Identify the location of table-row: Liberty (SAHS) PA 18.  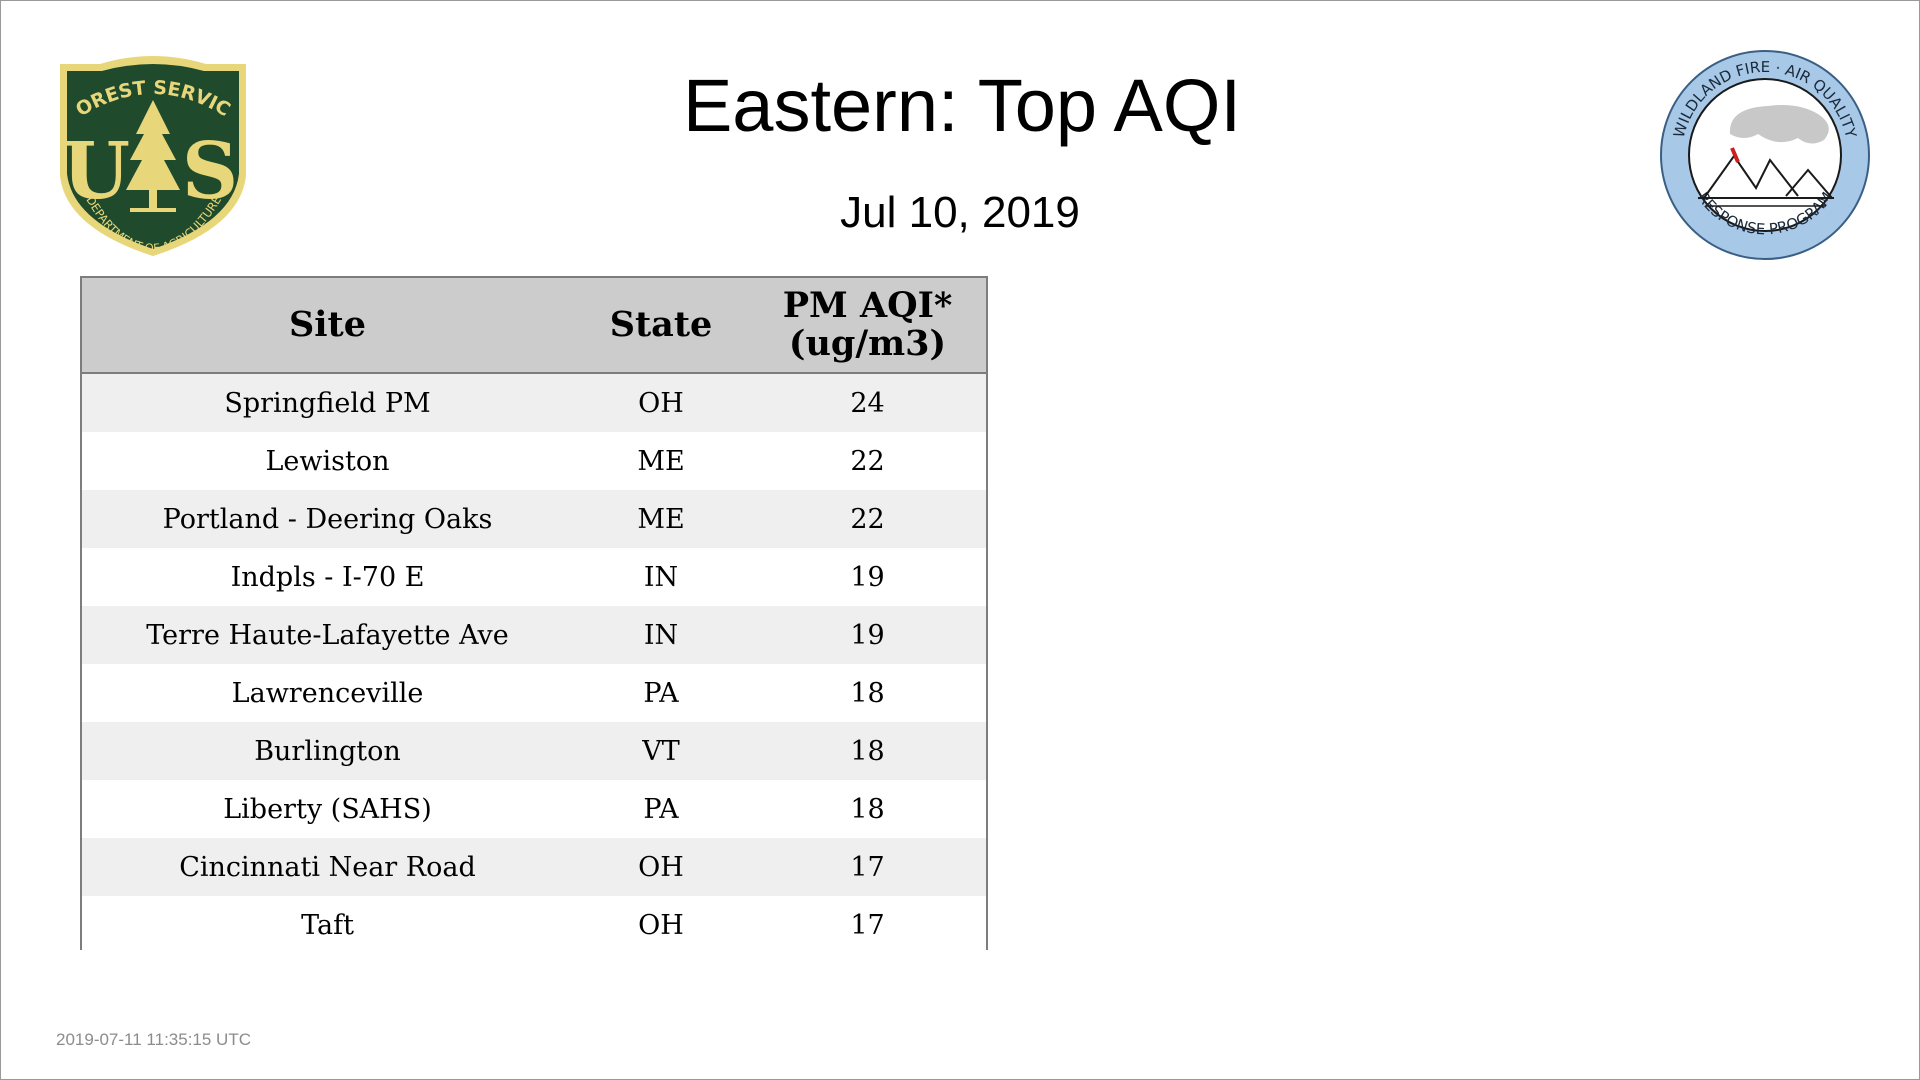
(534, 809).